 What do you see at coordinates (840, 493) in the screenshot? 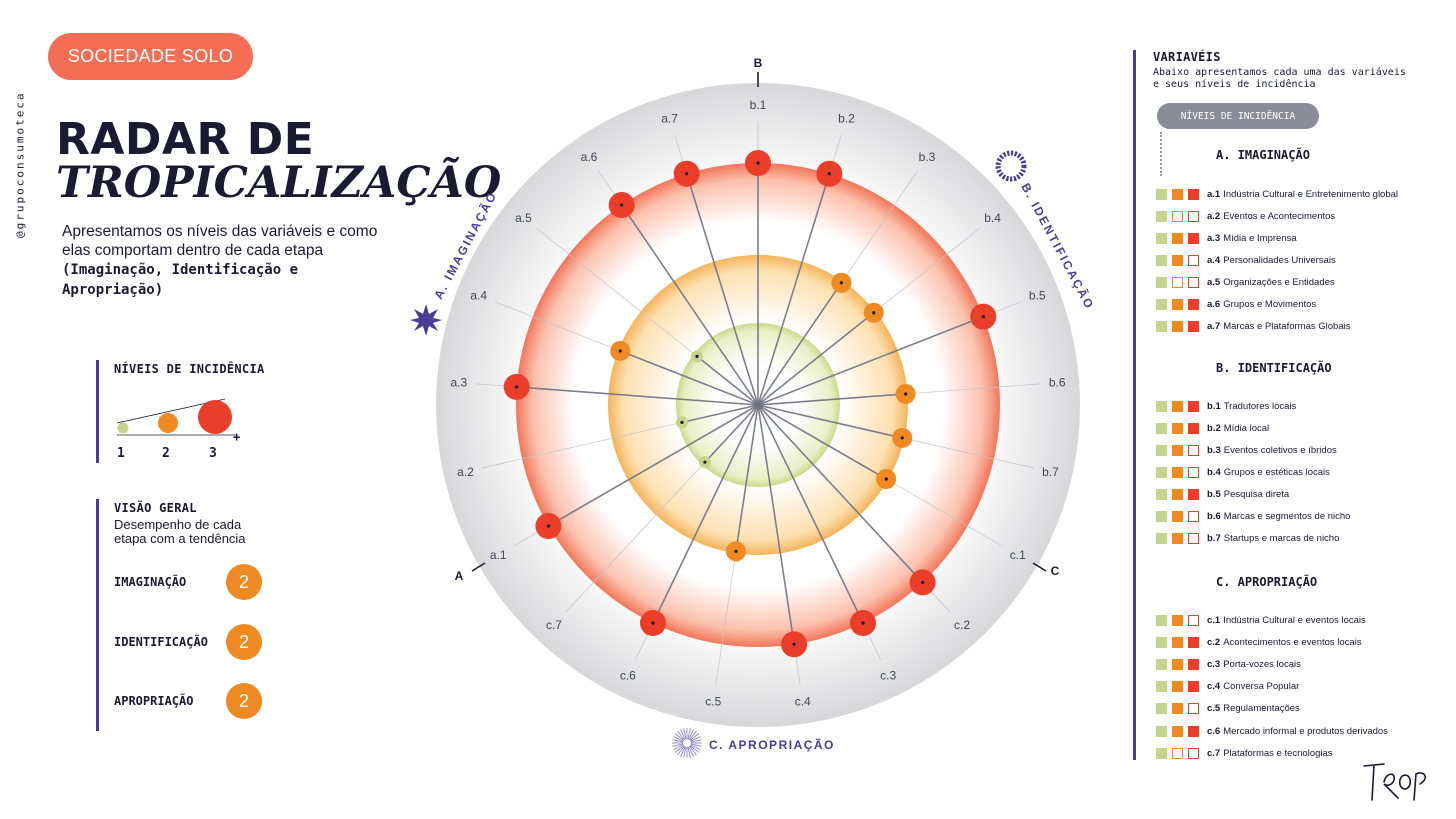
I see `spoke-c2` at bounding box center [840, 493].